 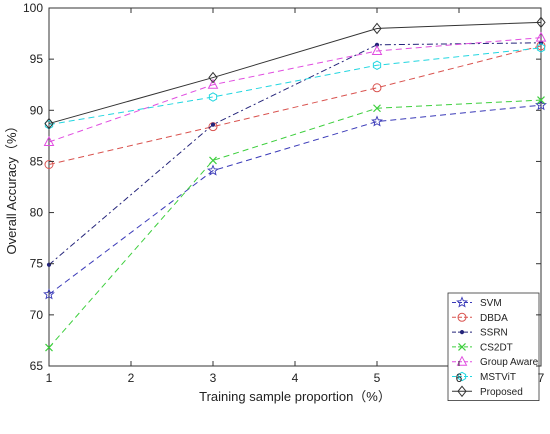 What do you see at coordinates (501, 392) in the screenshot?
I see `legend-label: Proposed` at bounding box center [501, 392].